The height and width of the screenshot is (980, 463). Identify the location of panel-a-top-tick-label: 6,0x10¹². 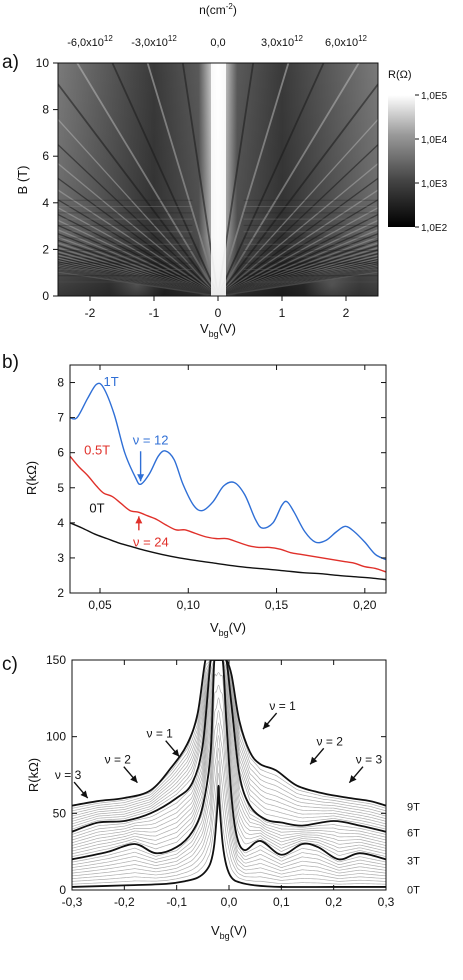
(346, 41).